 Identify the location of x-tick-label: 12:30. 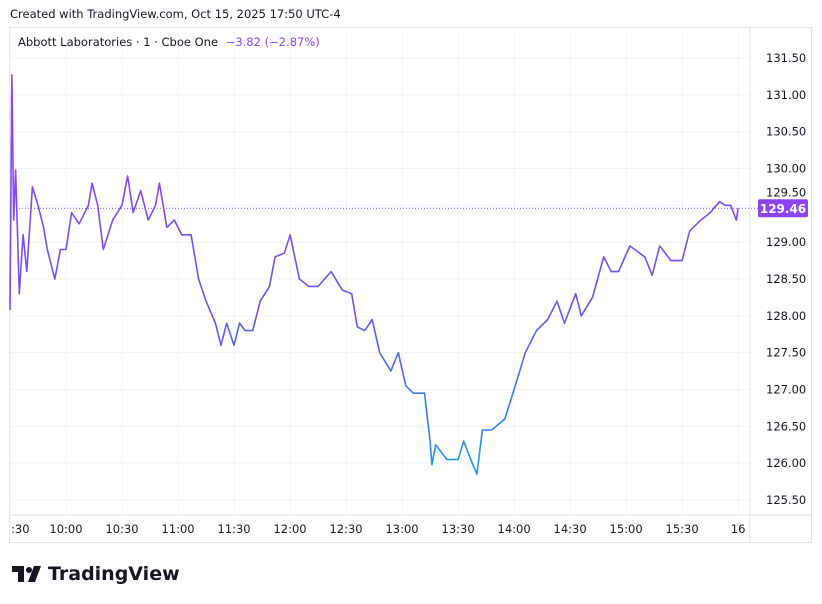
(345, 529).